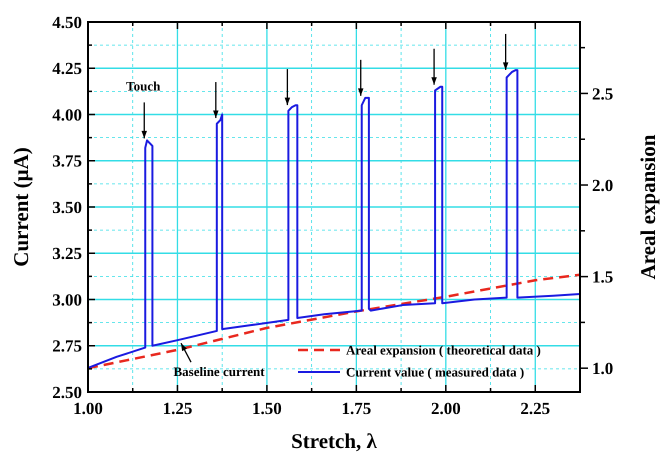 The height and width of the screenshot is (456, 663). I want to click on y-tick-label: 4.25, so click(67, 68).